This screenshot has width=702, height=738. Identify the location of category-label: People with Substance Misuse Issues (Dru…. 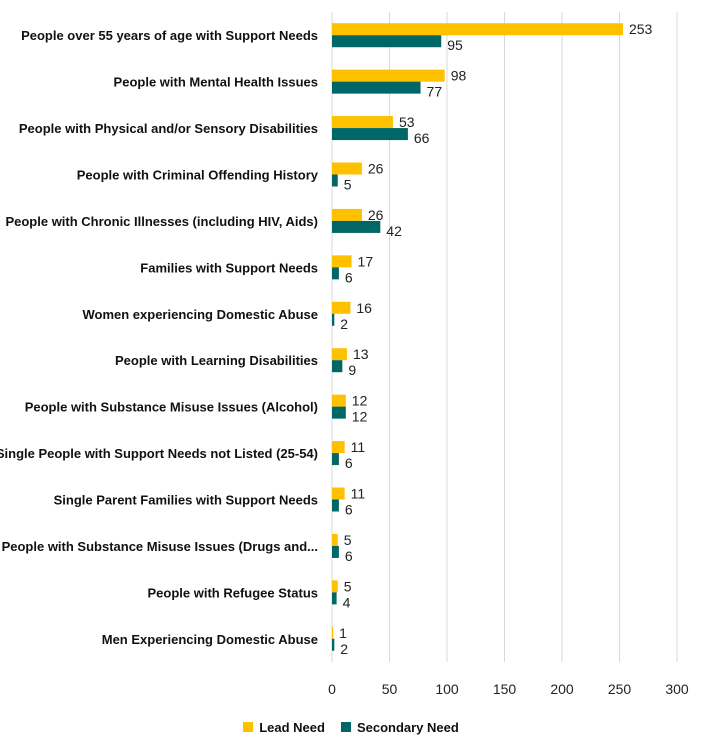
(160, 546).